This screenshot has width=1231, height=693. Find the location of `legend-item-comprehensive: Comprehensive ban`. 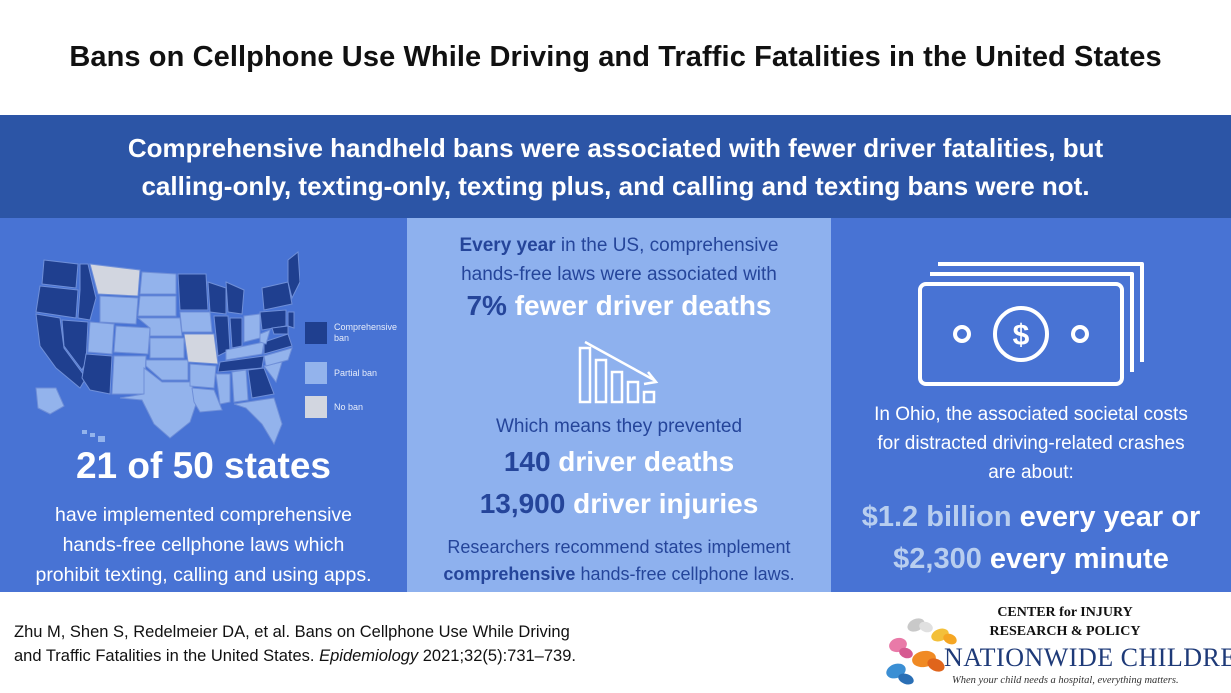

legend-item-comprehensive: Comprehensive ban is located at coordinates (353, 333).